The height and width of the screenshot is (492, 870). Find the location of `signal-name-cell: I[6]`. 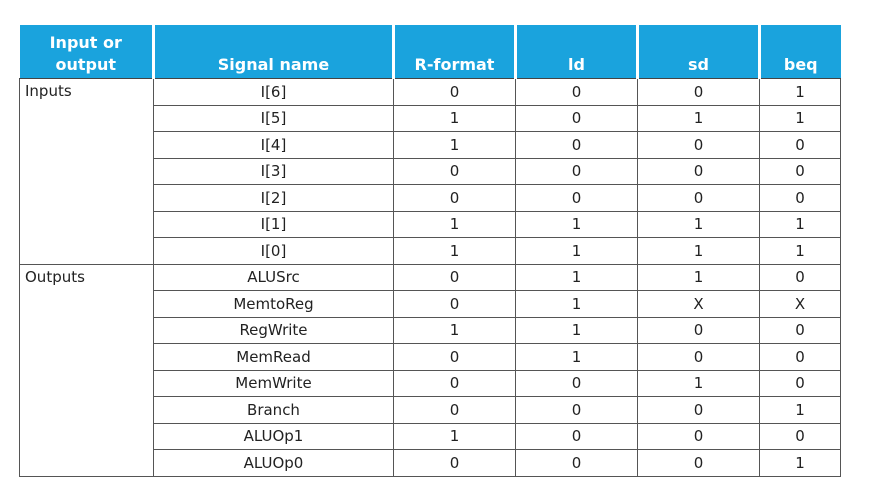

signal-name-cell: I[6] is located at coordinates (273, 92).